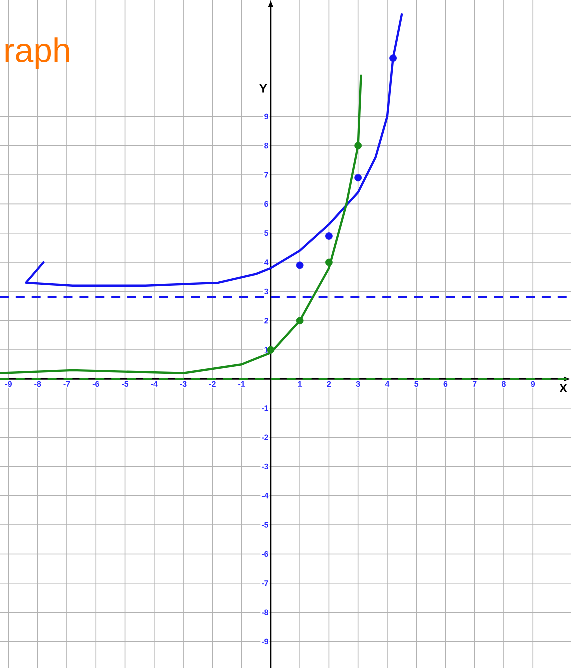 Image resolution: width=571 pixels, height=668 pixels. What do you see at coordinates (264, 88) in the screenshot?
I see `y-axis-title: Y` at bounding box center [264, 88].